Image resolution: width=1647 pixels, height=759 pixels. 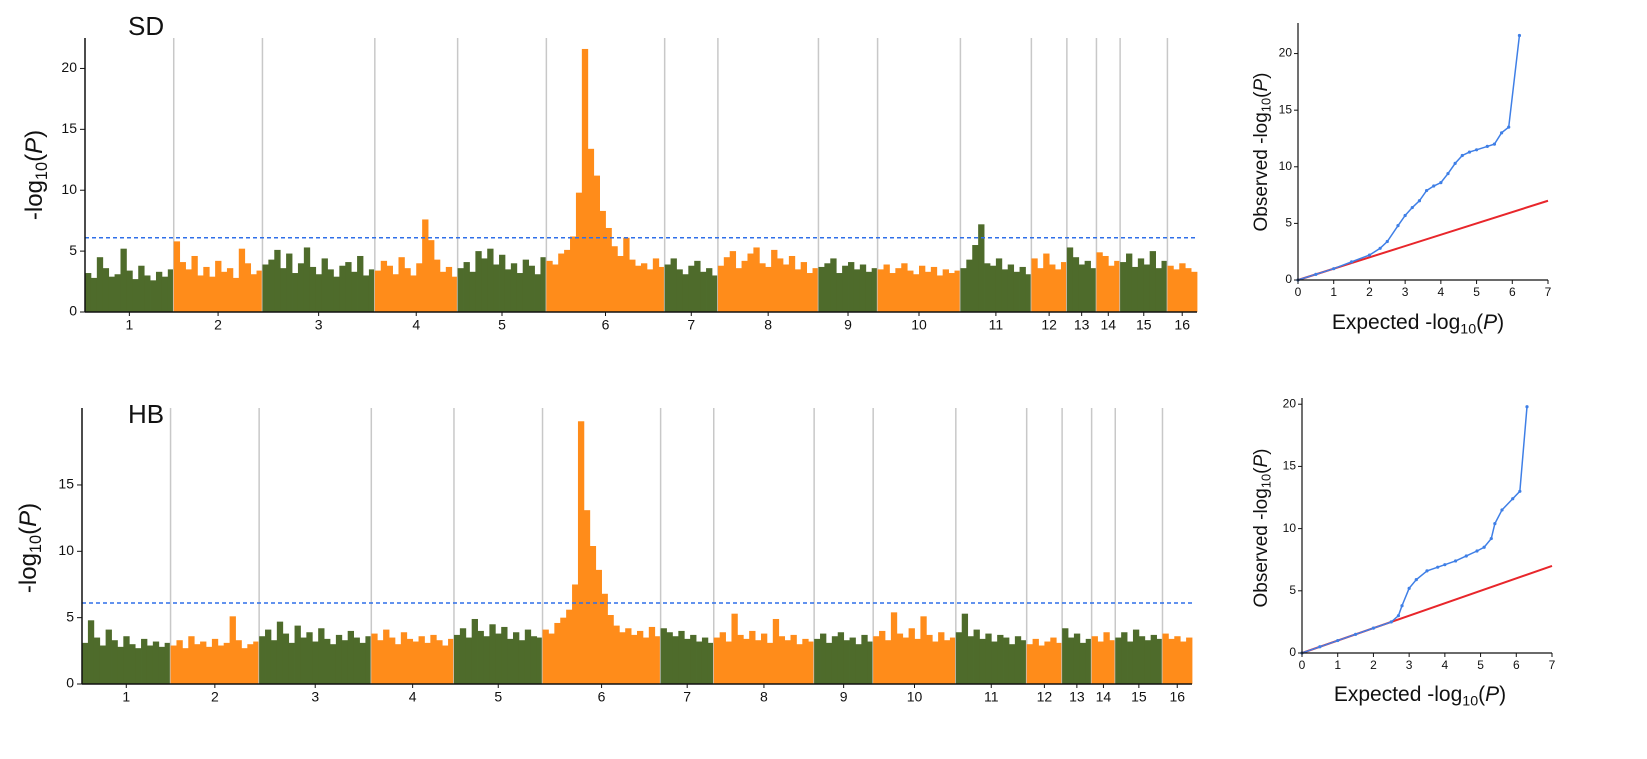 What do you see at coordinates (69, 67) in the screenshot?
I see `y-tick-label: 20` at bounding box center [69, 67].